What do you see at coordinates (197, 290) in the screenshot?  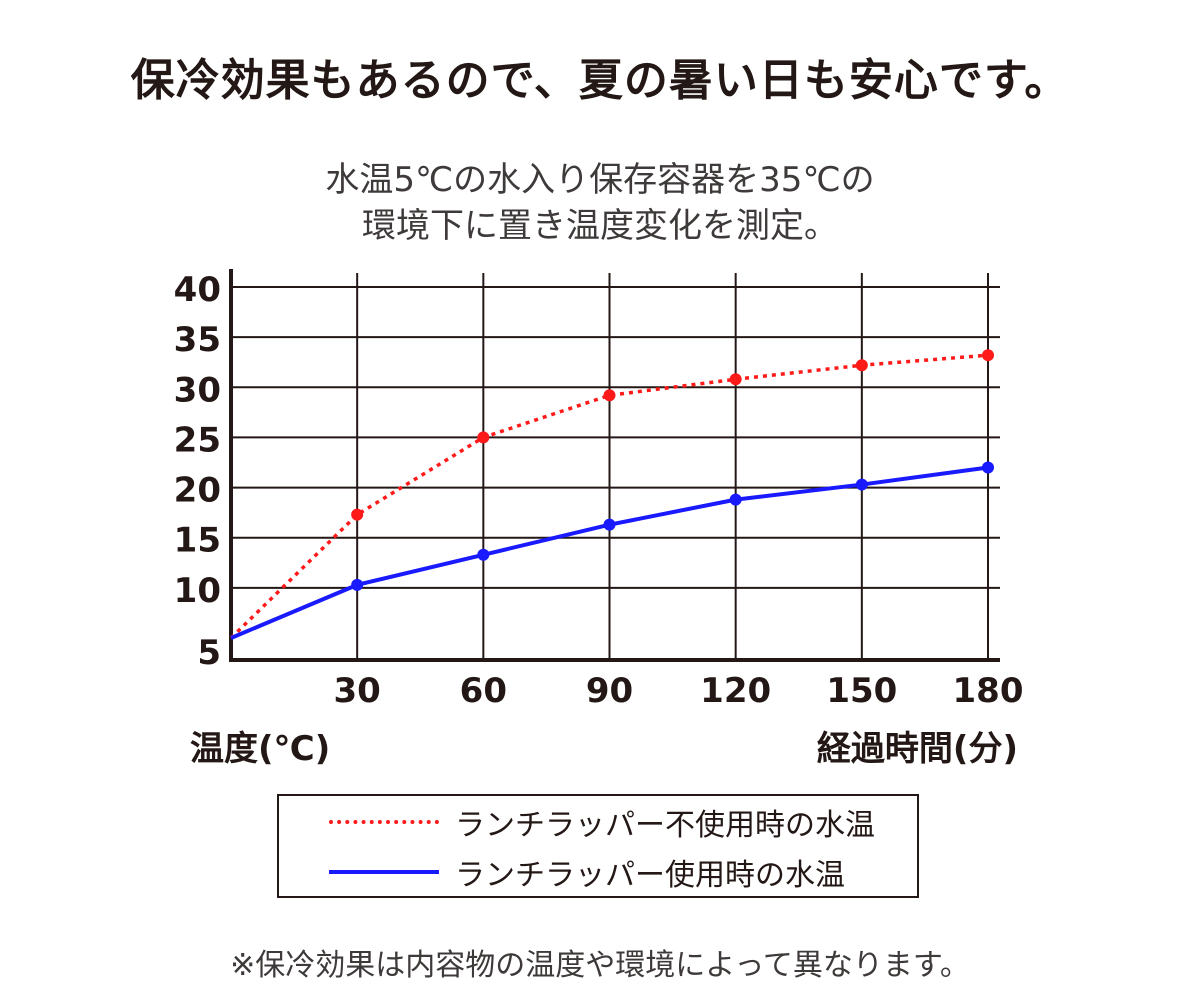 I see `y-tick-label: 40` at bounding box center [197, 290].